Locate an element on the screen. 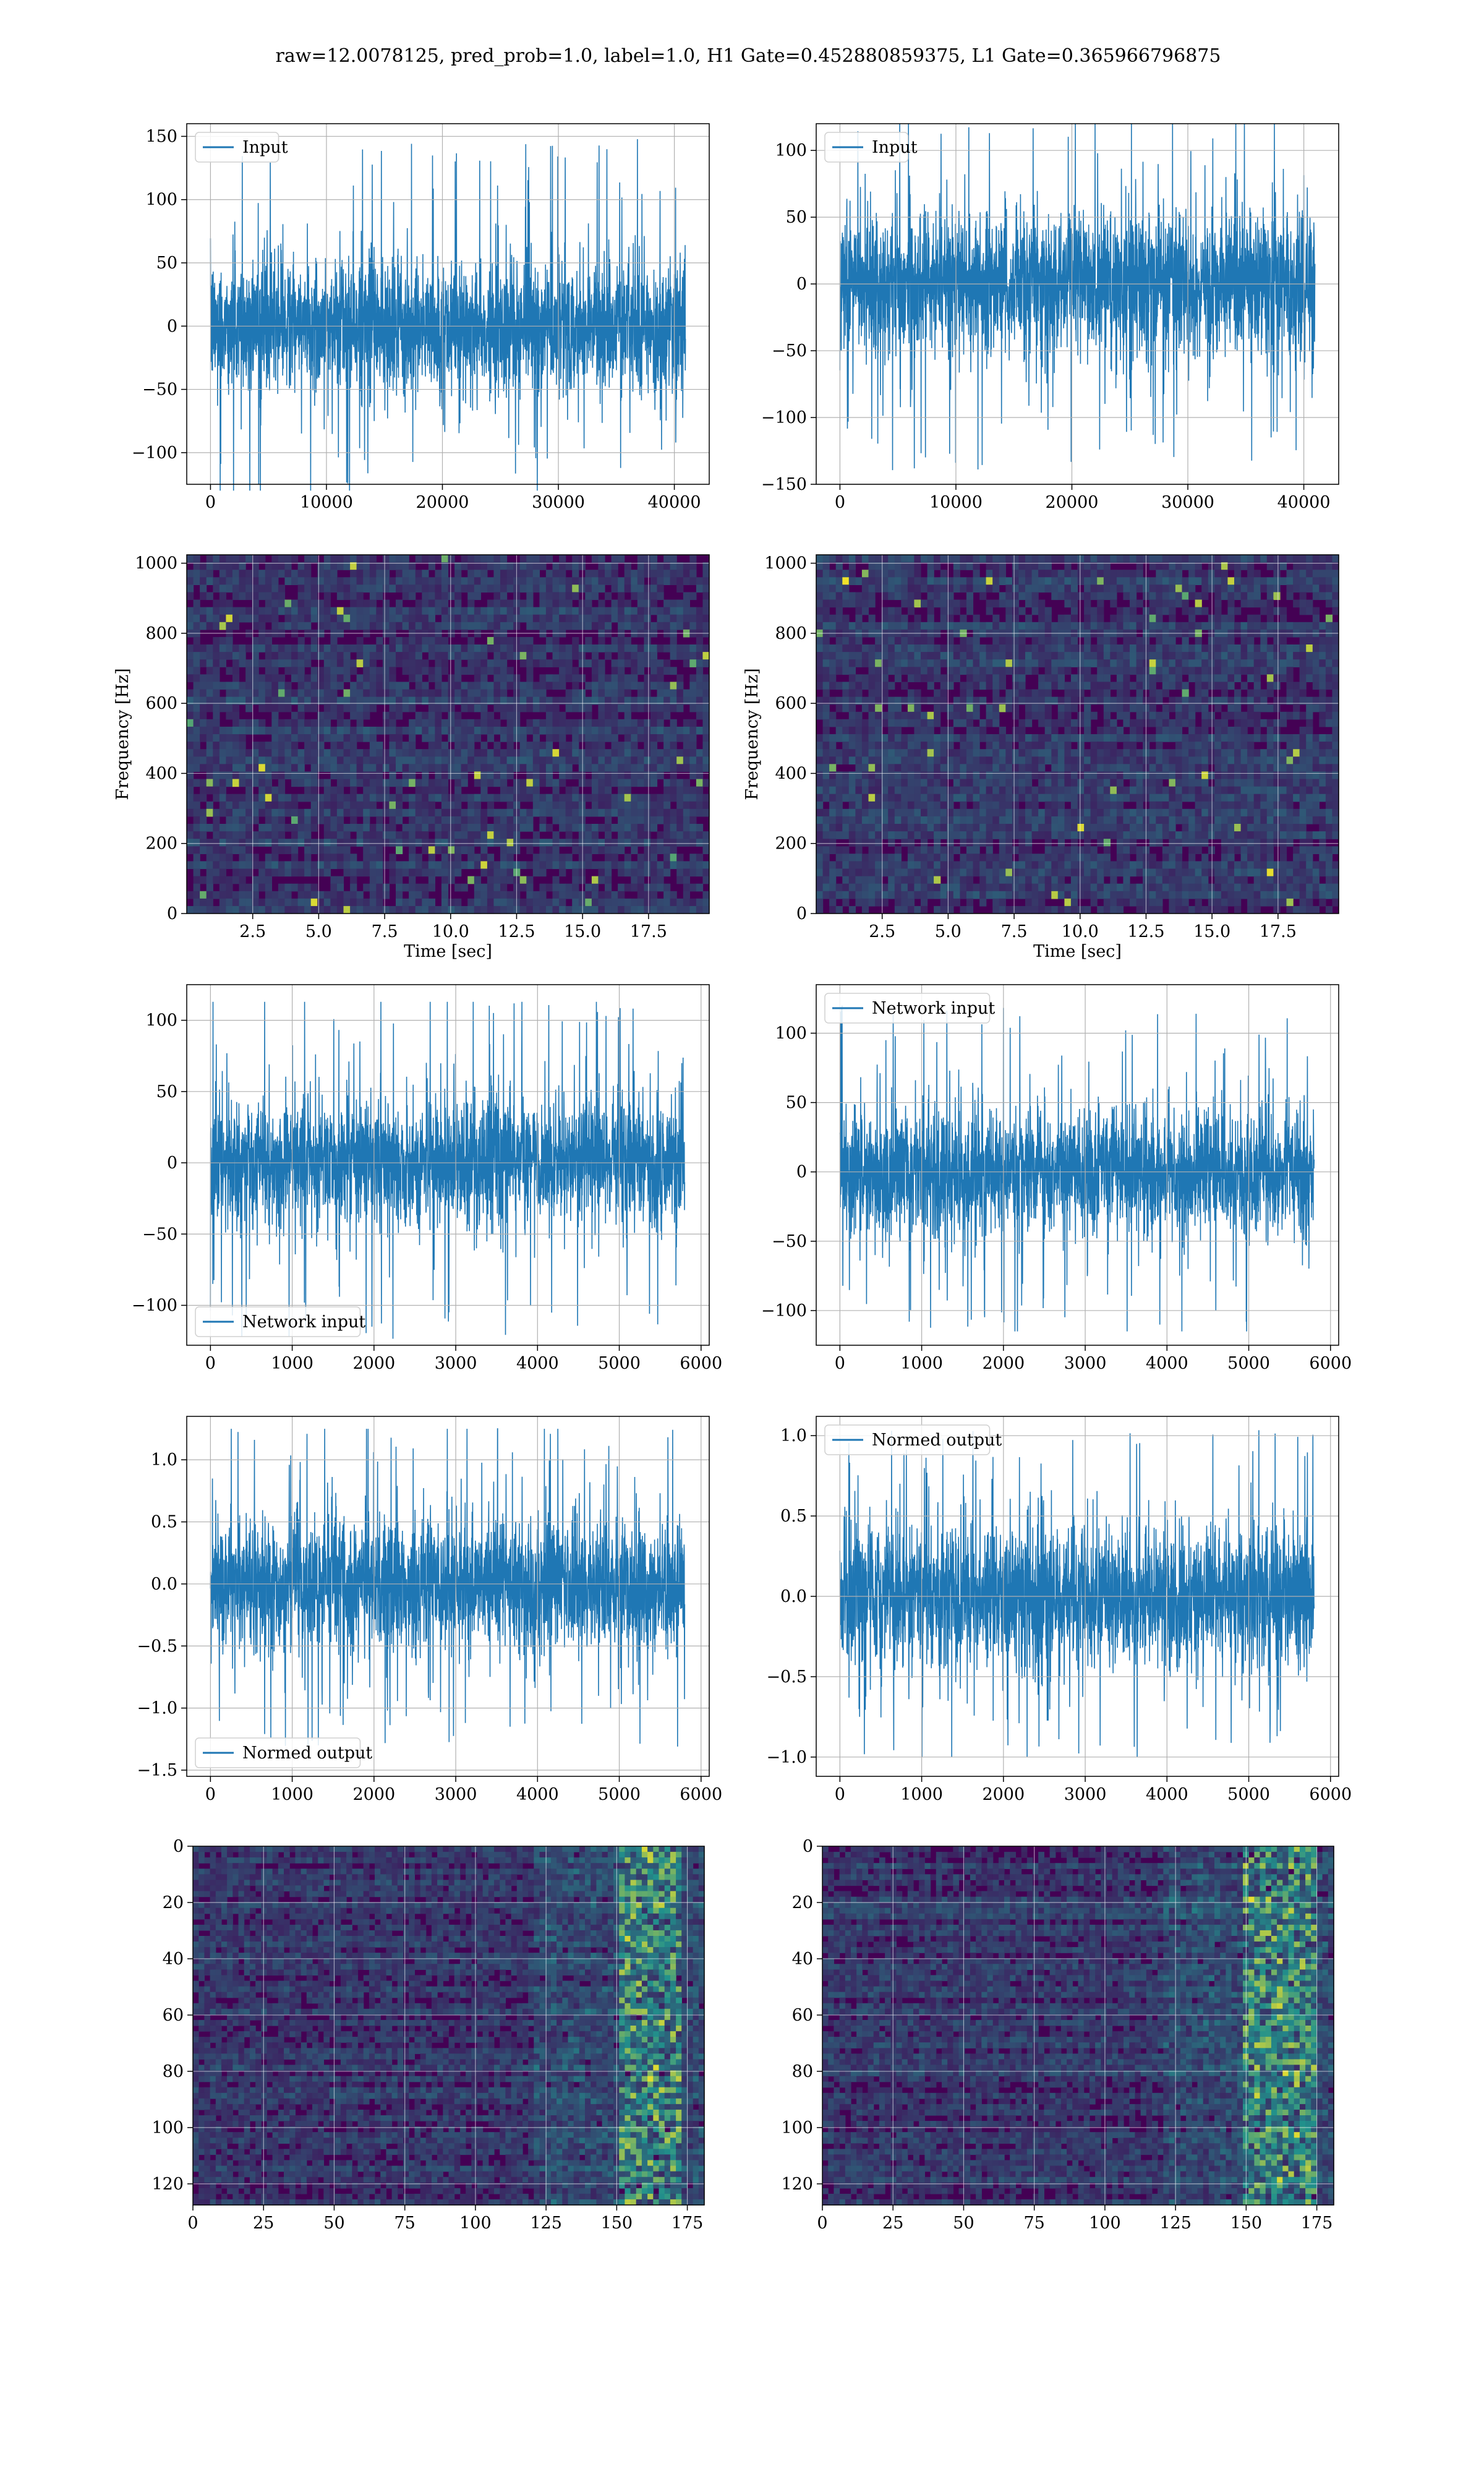  heatmap-cells-p9 is located at coordinates (1078, 2026).